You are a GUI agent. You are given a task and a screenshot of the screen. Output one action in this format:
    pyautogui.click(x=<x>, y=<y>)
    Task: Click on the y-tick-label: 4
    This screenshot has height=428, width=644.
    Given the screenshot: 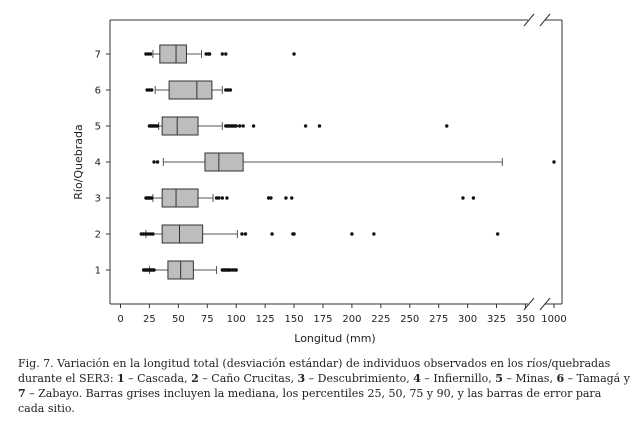 What is the action you would take?
    pyautogui.click(x=98, y=163)
    